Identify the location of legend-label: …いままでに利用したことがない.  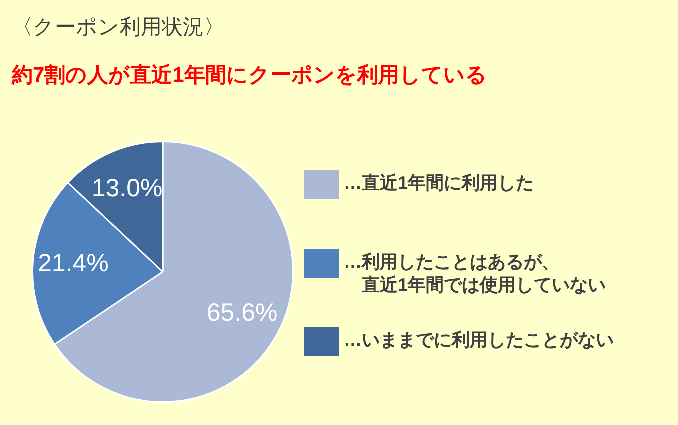
(479, 340).